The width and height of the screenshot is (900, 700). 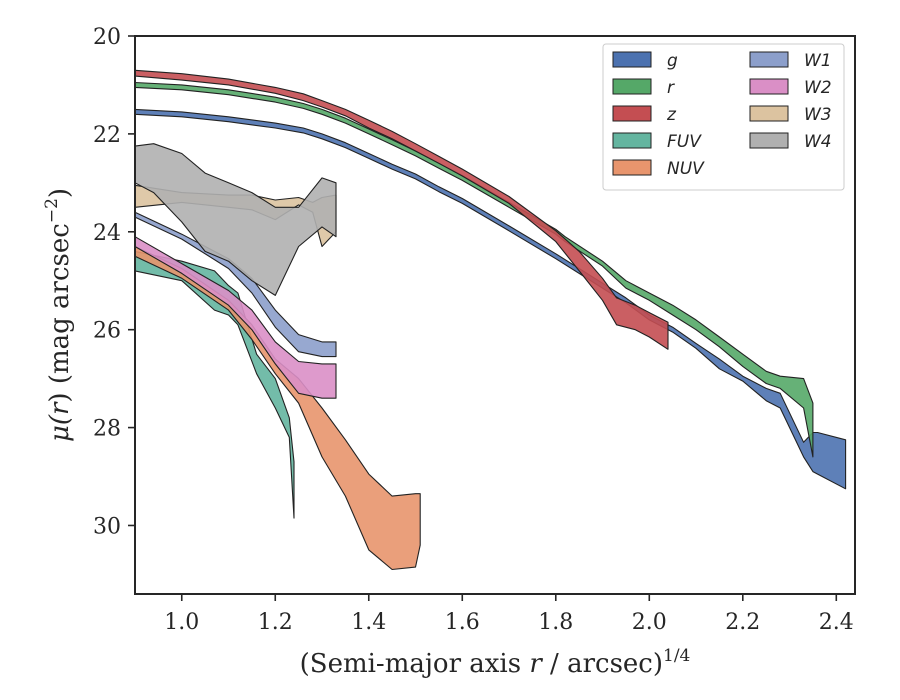 I want to click on x-tick-label: 1.6, so click(x=462, y=622).